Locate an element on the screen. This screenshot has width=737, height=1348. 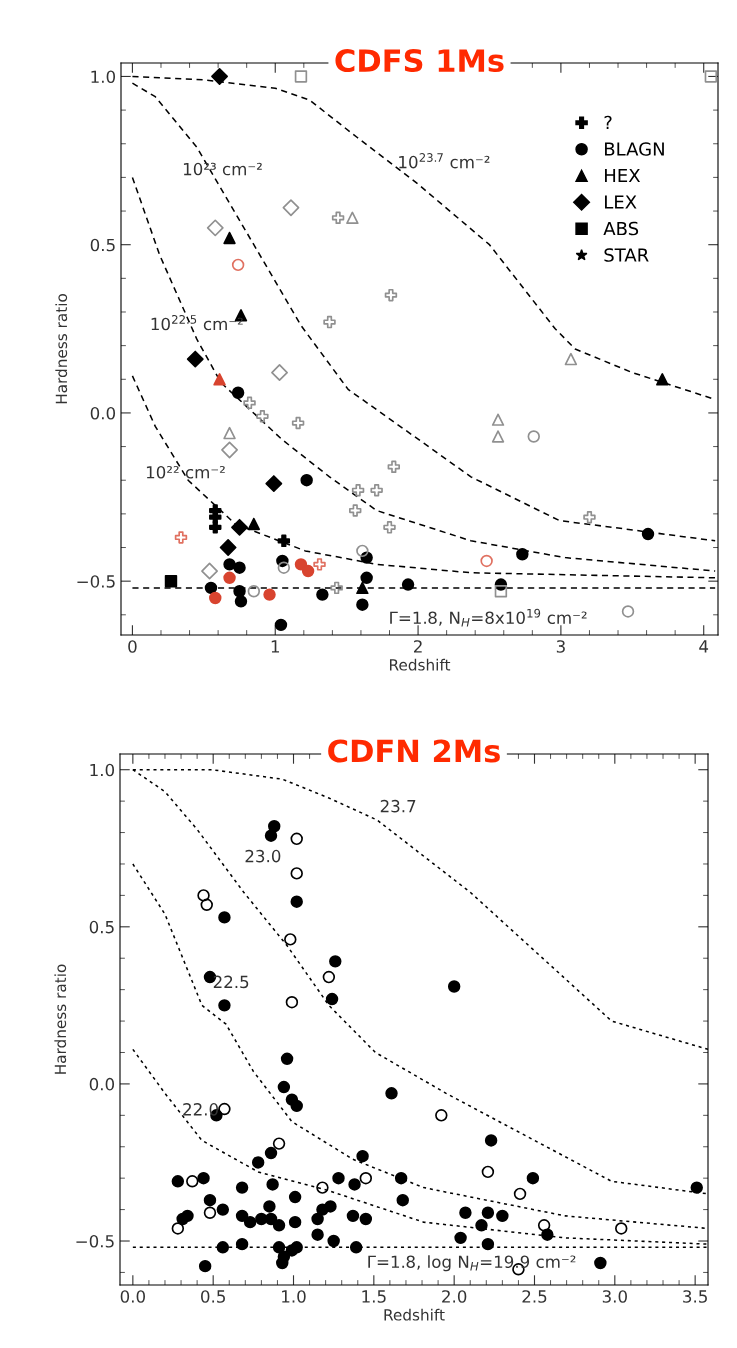
annotation: 22.0 is located at coordinates (200, 1109).